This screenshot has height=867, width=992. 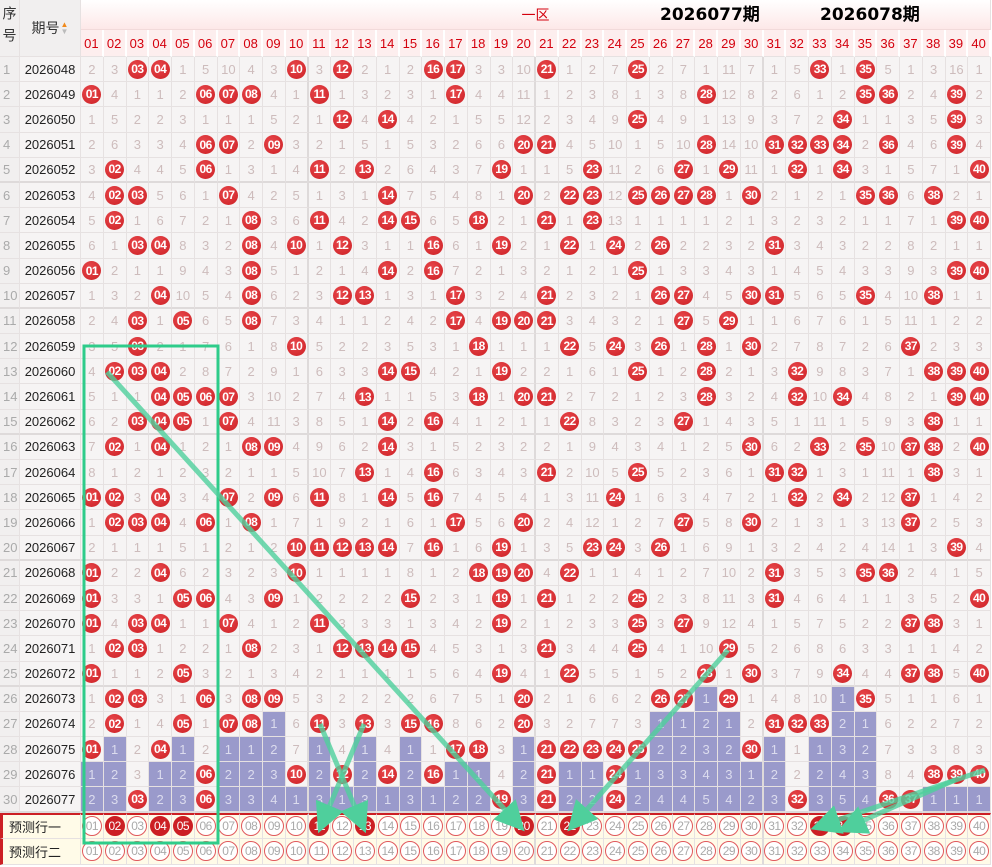 What do you see at coordinates (661, 825) in the screenshot?
I see `prediction-cell: 26` at bounding box center [661, 825].